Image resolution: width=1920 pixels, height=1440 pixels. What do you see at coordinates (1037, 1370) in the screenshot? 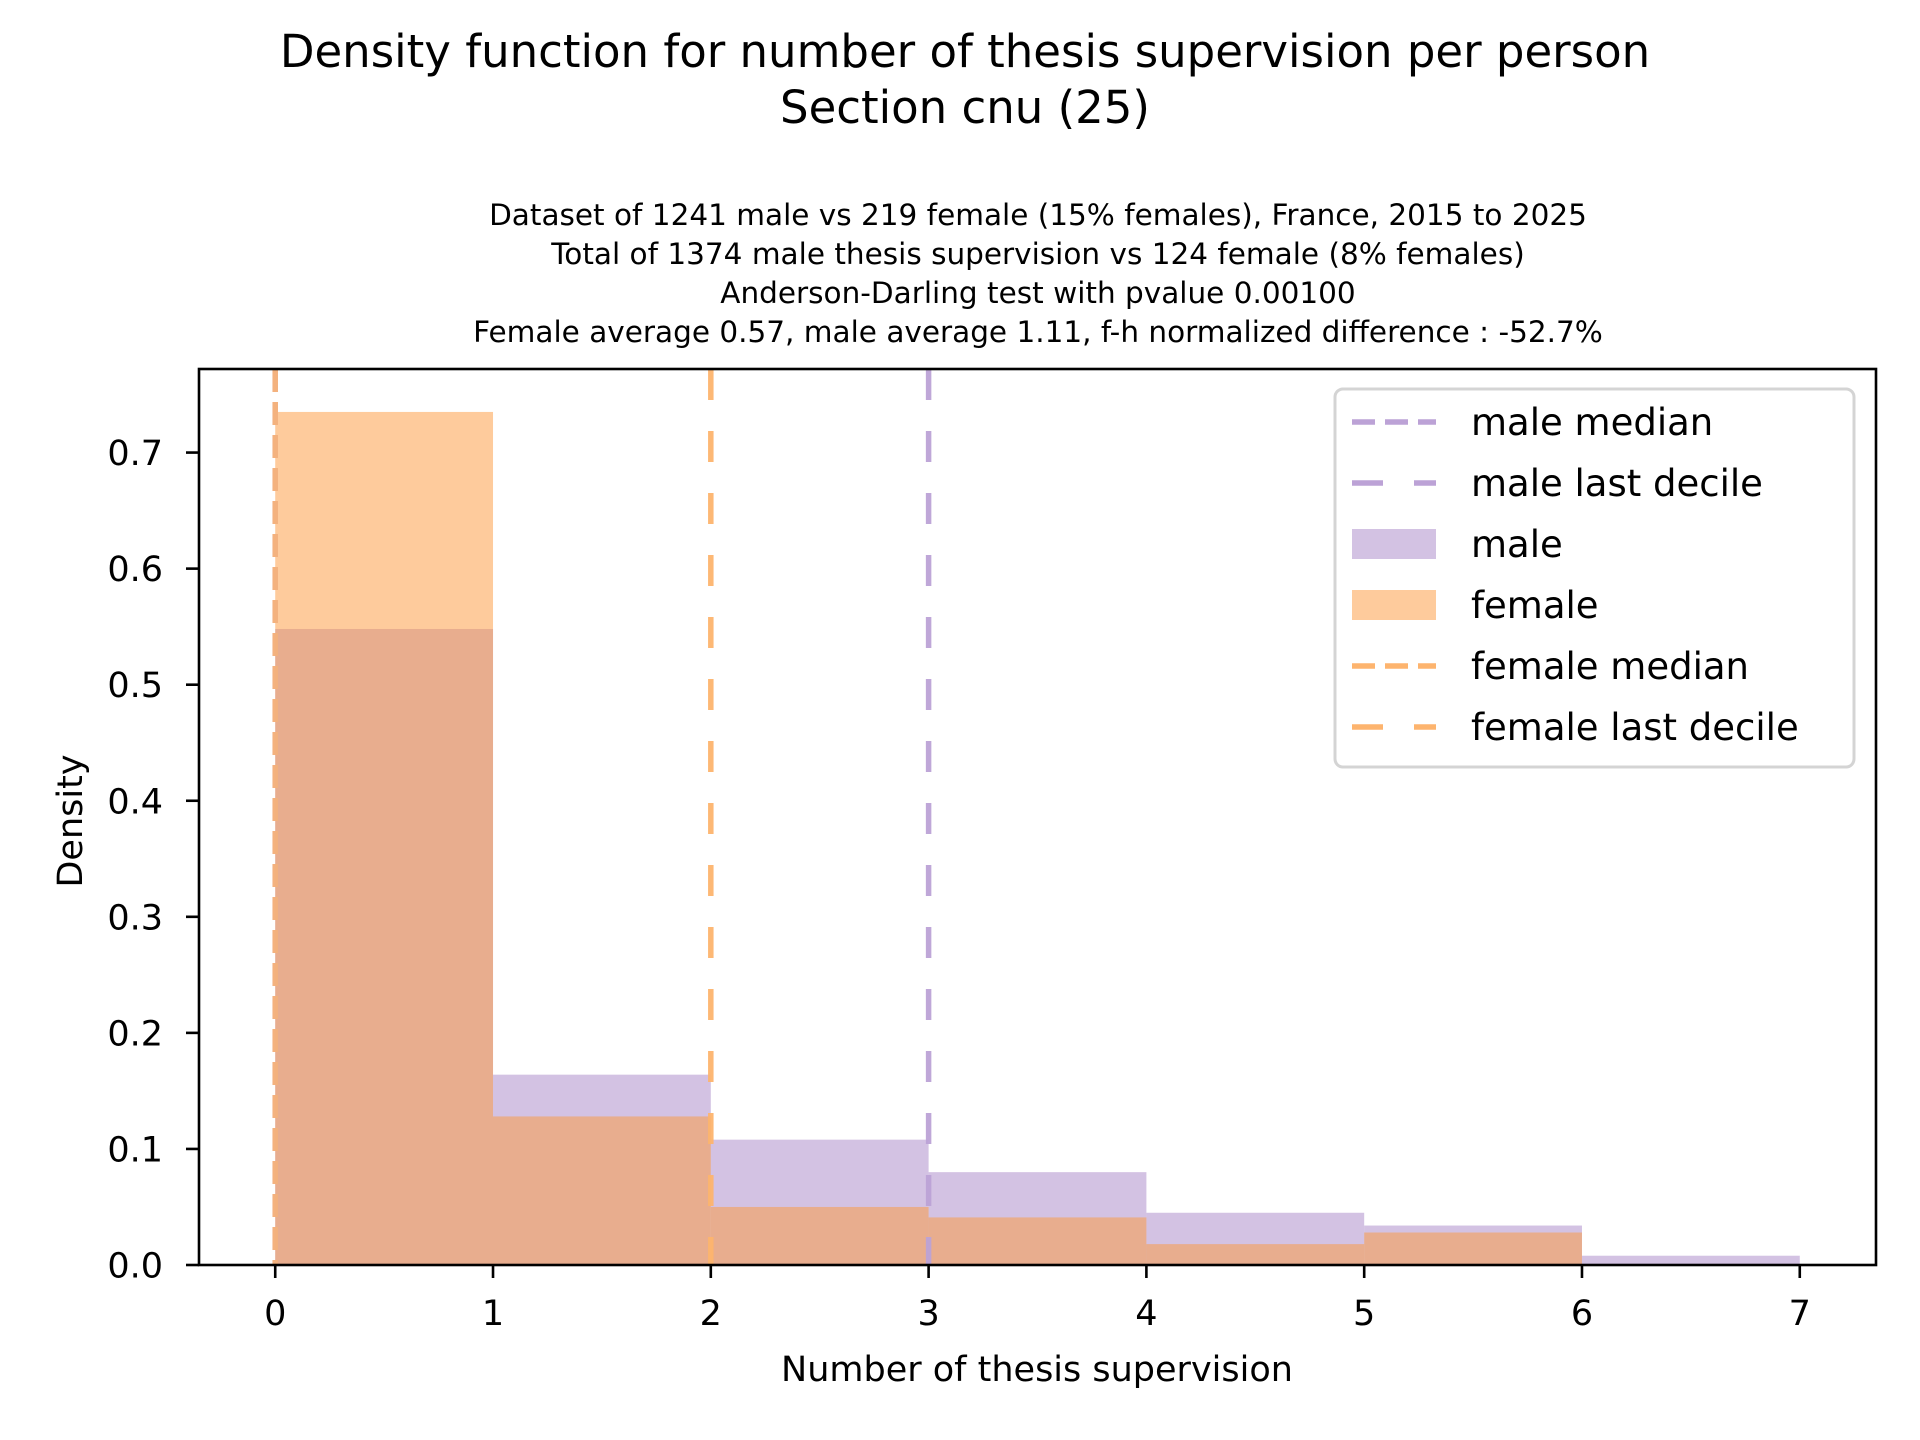
I see `x-axis-label: Number of thesis supervision` at bounding box center [1037, 1370].